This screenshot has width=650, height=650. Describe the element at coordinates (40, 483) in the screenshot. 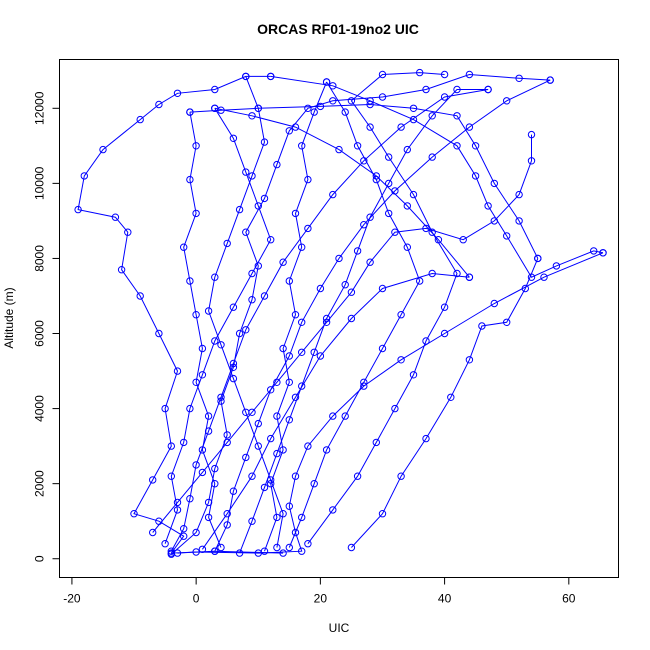

I see `y-tick-label: 2000` at that location.